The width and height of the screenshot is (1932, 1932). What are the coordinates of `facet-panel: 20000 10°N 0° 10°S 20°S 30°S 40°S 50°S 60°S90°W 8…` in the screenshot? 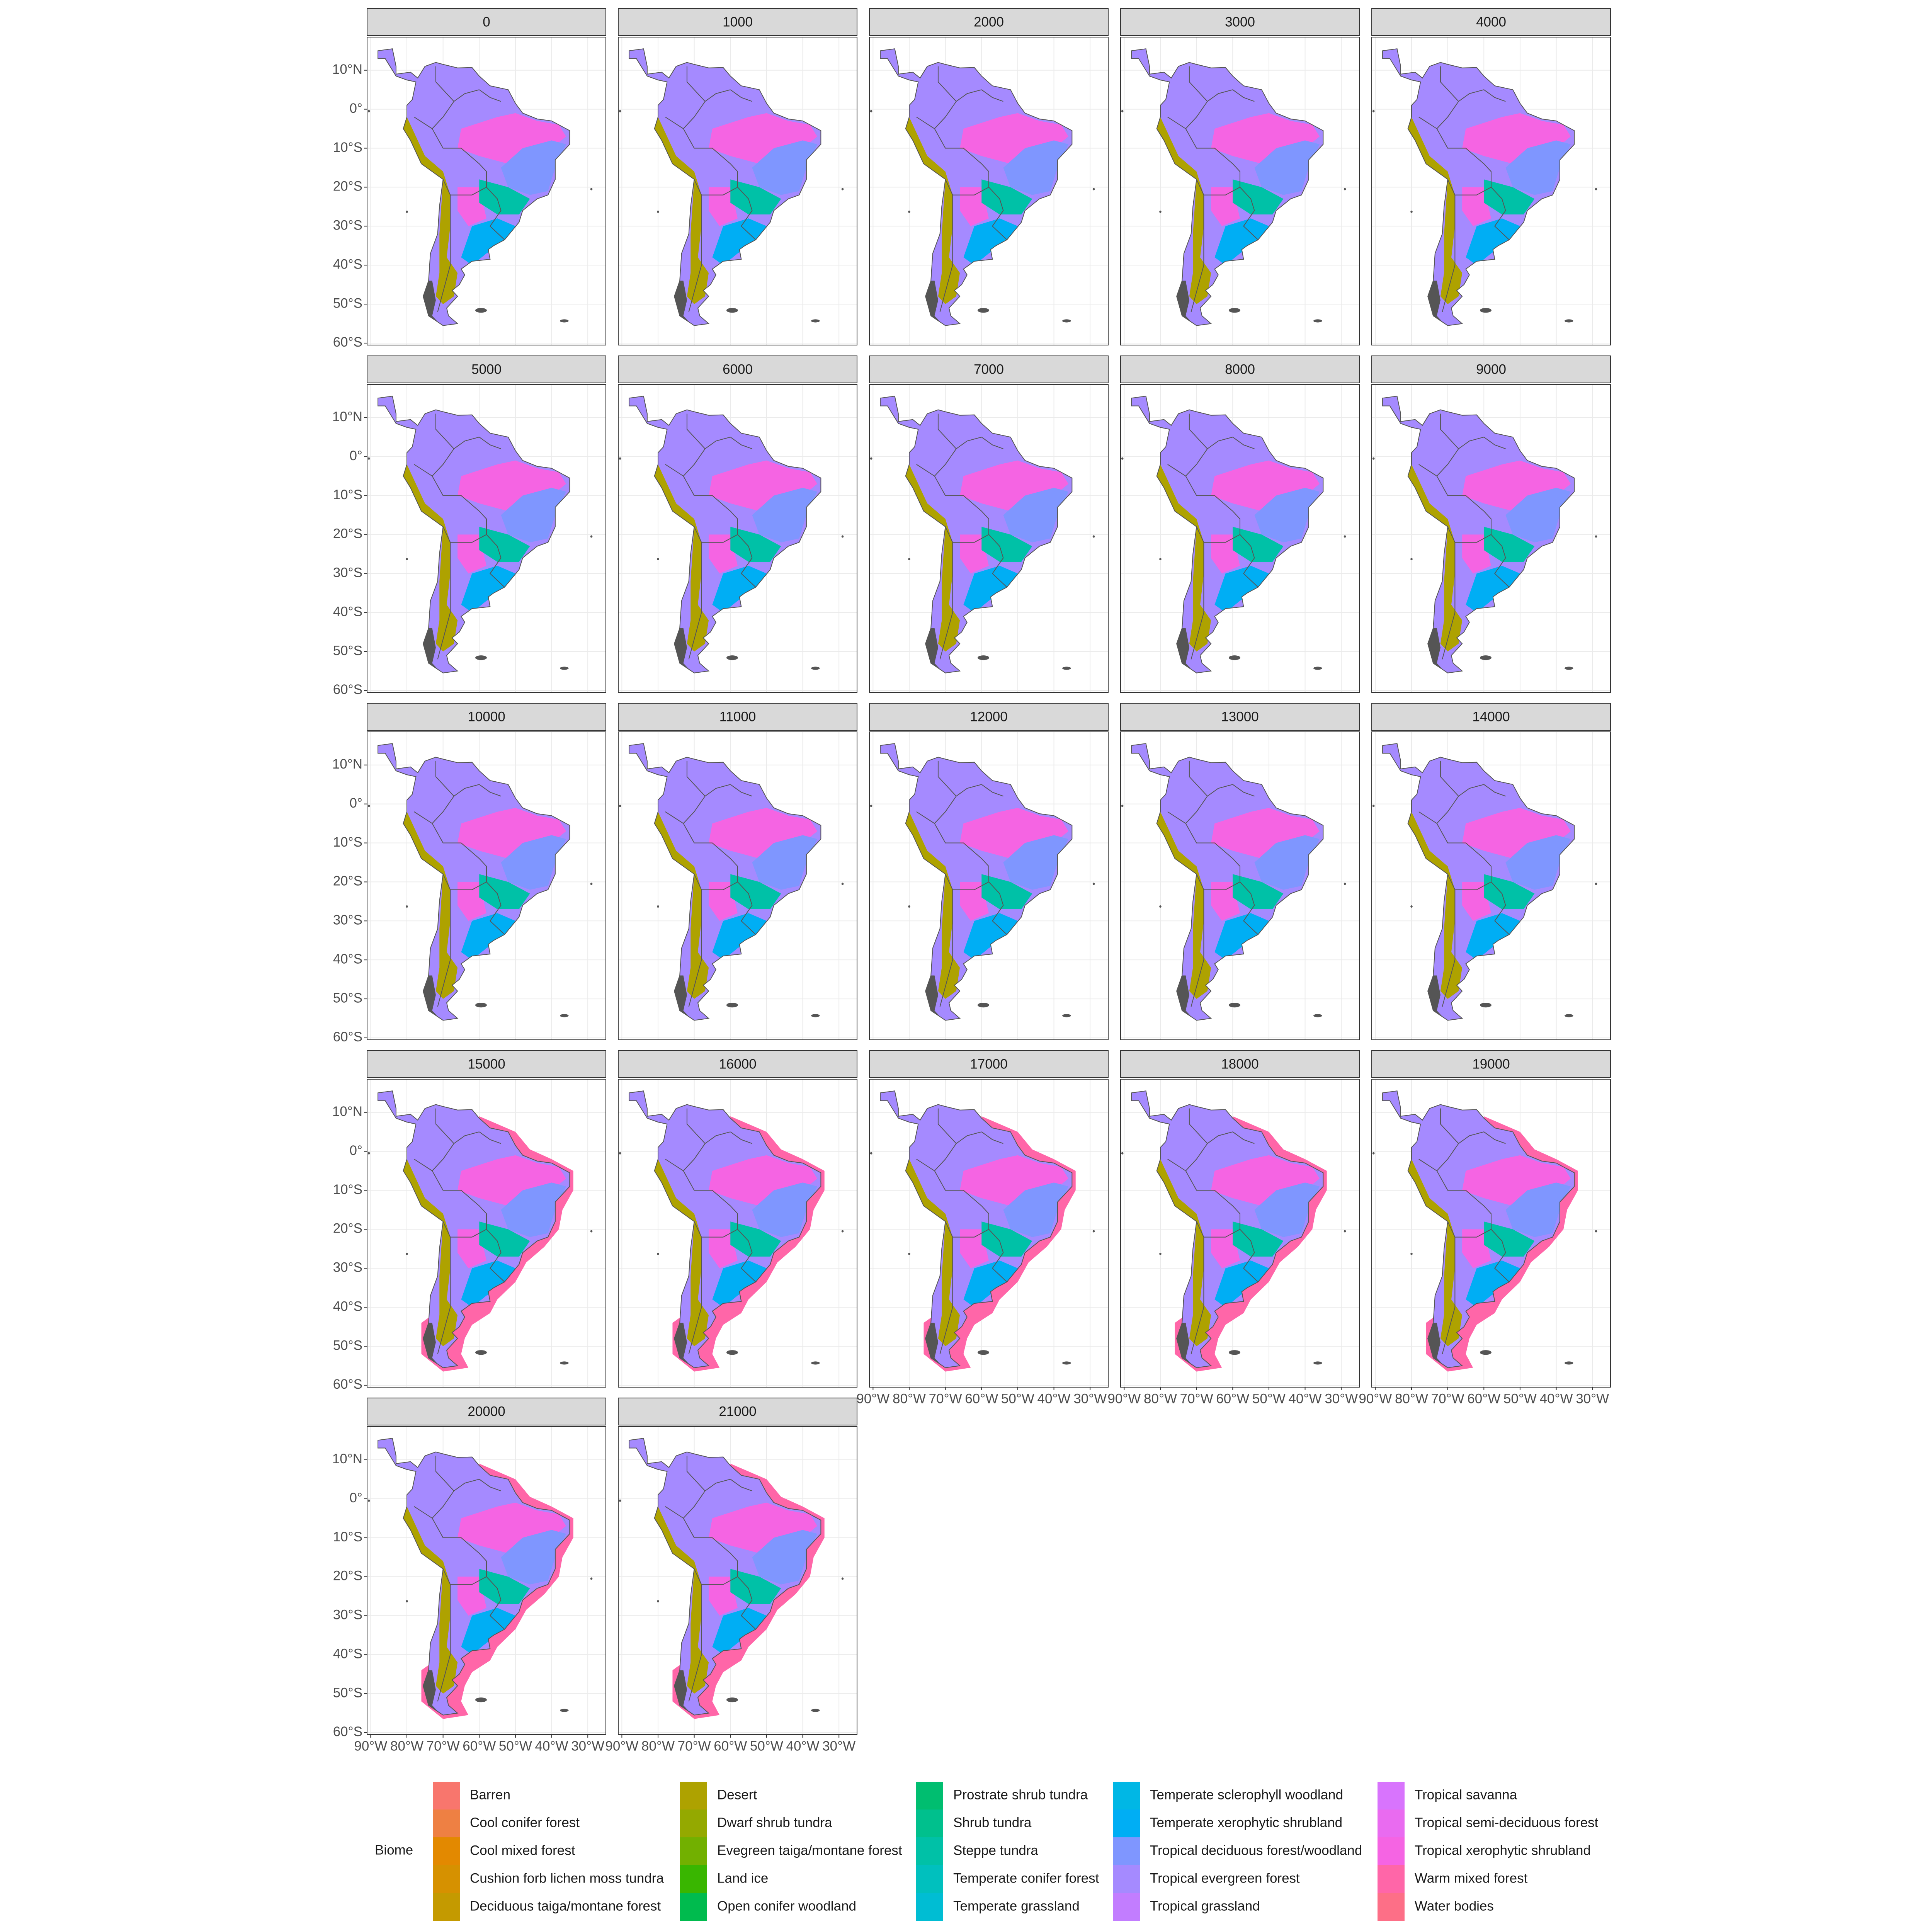 It's located at (469, 1575).